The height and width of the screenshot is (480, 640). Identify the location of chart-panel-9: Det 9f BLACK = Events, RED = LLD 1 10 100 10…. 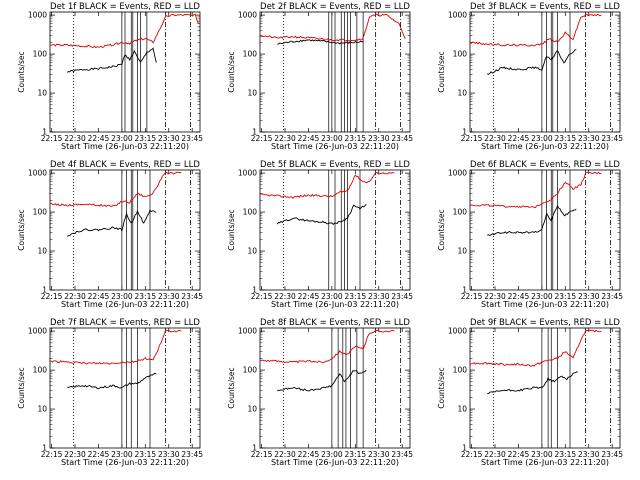
(530, 392).